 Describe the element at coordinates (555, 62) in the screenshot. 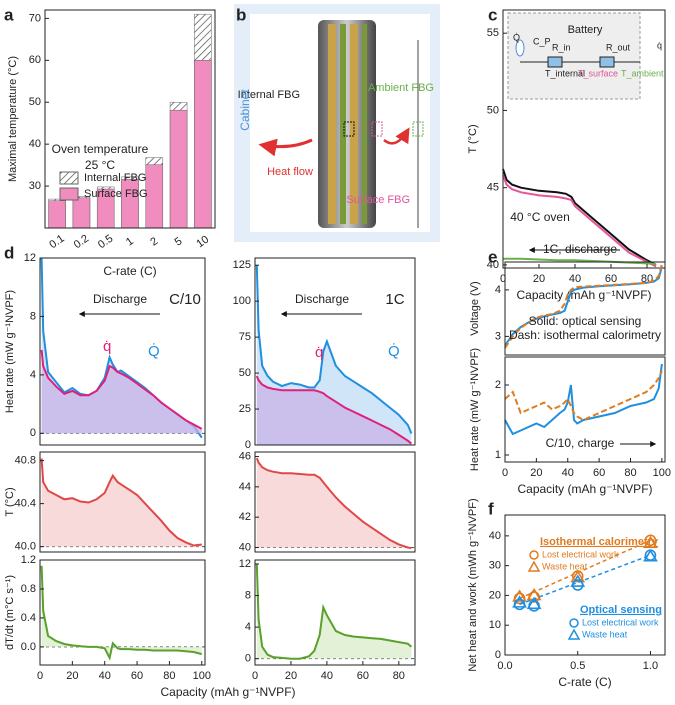

I see `resistor` at that location.